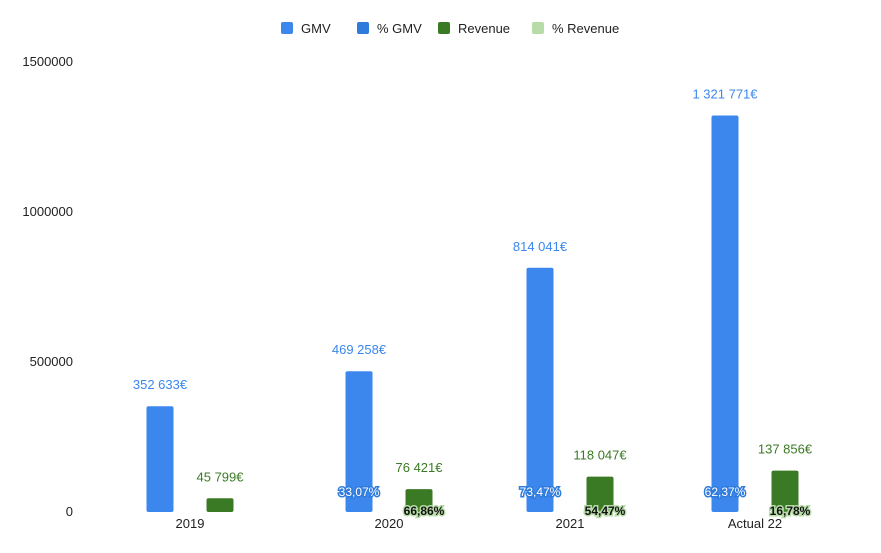  I want to click on legend-label-pct-revenue: % Revenue, so click(585, 28).